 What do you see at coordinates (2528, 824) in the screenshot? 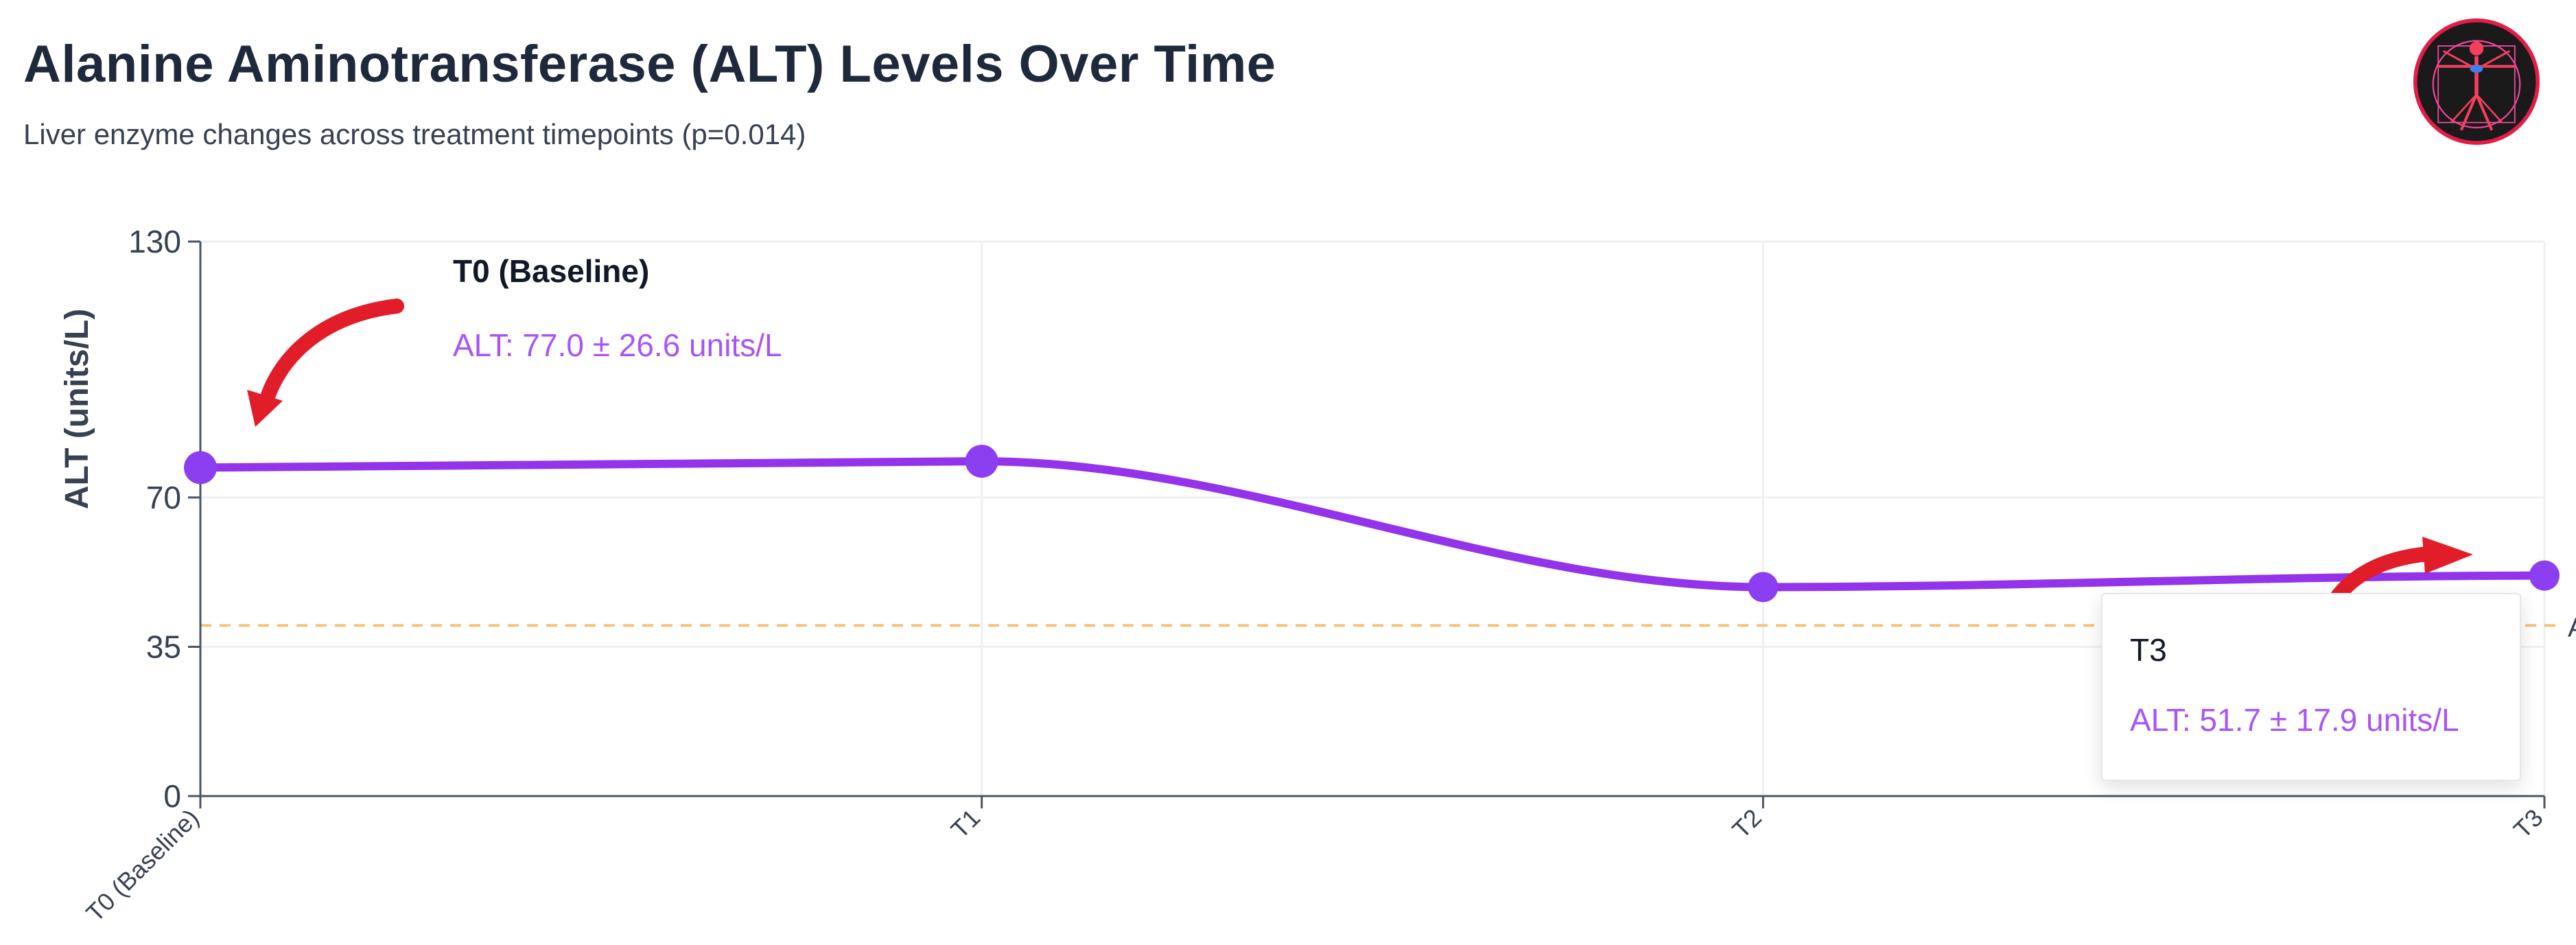
I see `x-tick-label: T3` at bounding box center [2528, 824].